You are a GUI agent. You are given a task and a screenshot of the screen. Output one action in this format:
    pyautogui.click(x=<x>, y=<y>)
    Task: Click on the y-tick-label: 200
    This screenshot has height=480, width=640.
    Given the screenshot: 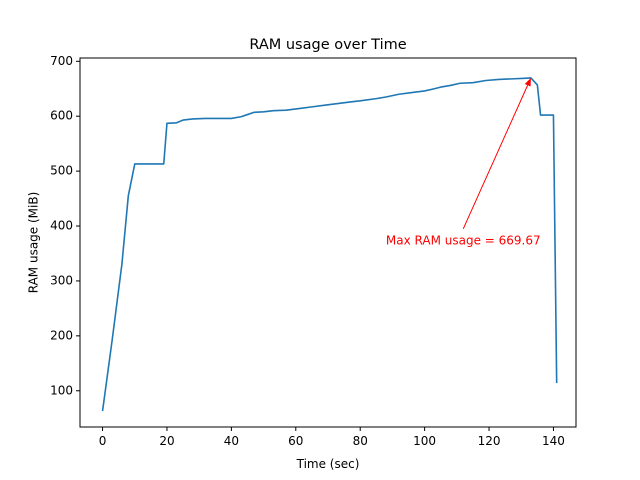 What is the action you would take?
    pyautogui.click(x=61, y=335)
    